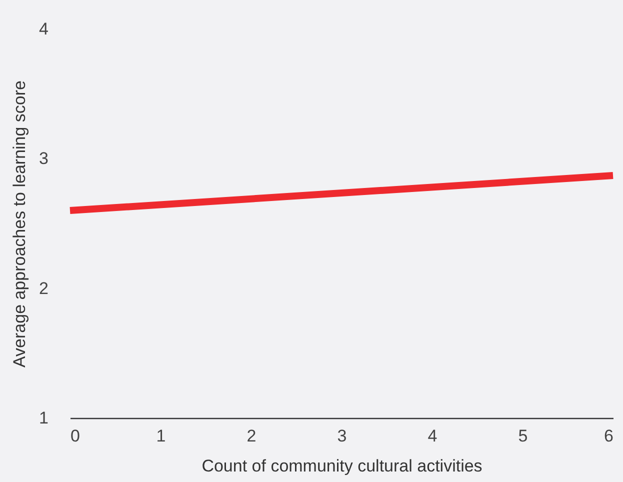  What do you see at coordinates (433, 436) in the screenshot?
I see `x-tick-label: 4` at bounding box center [433, 436].